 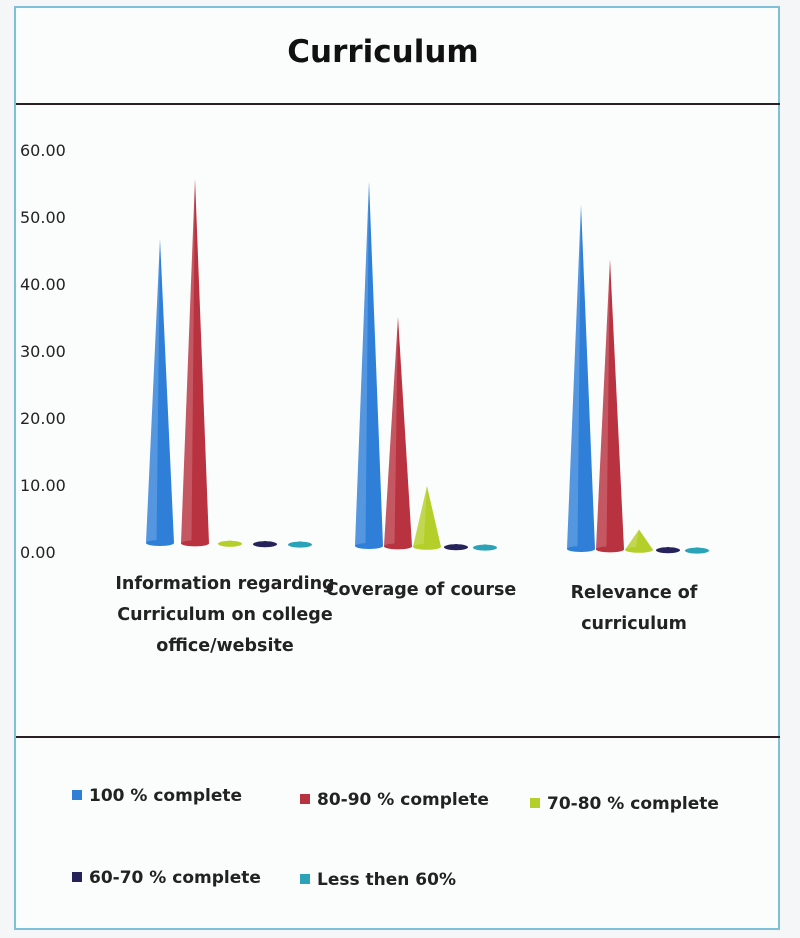 What do you see at coordinates (43, 284) in the screenshot?
I see `y-tick-label: 40.00` at bounding box center [43, 284].